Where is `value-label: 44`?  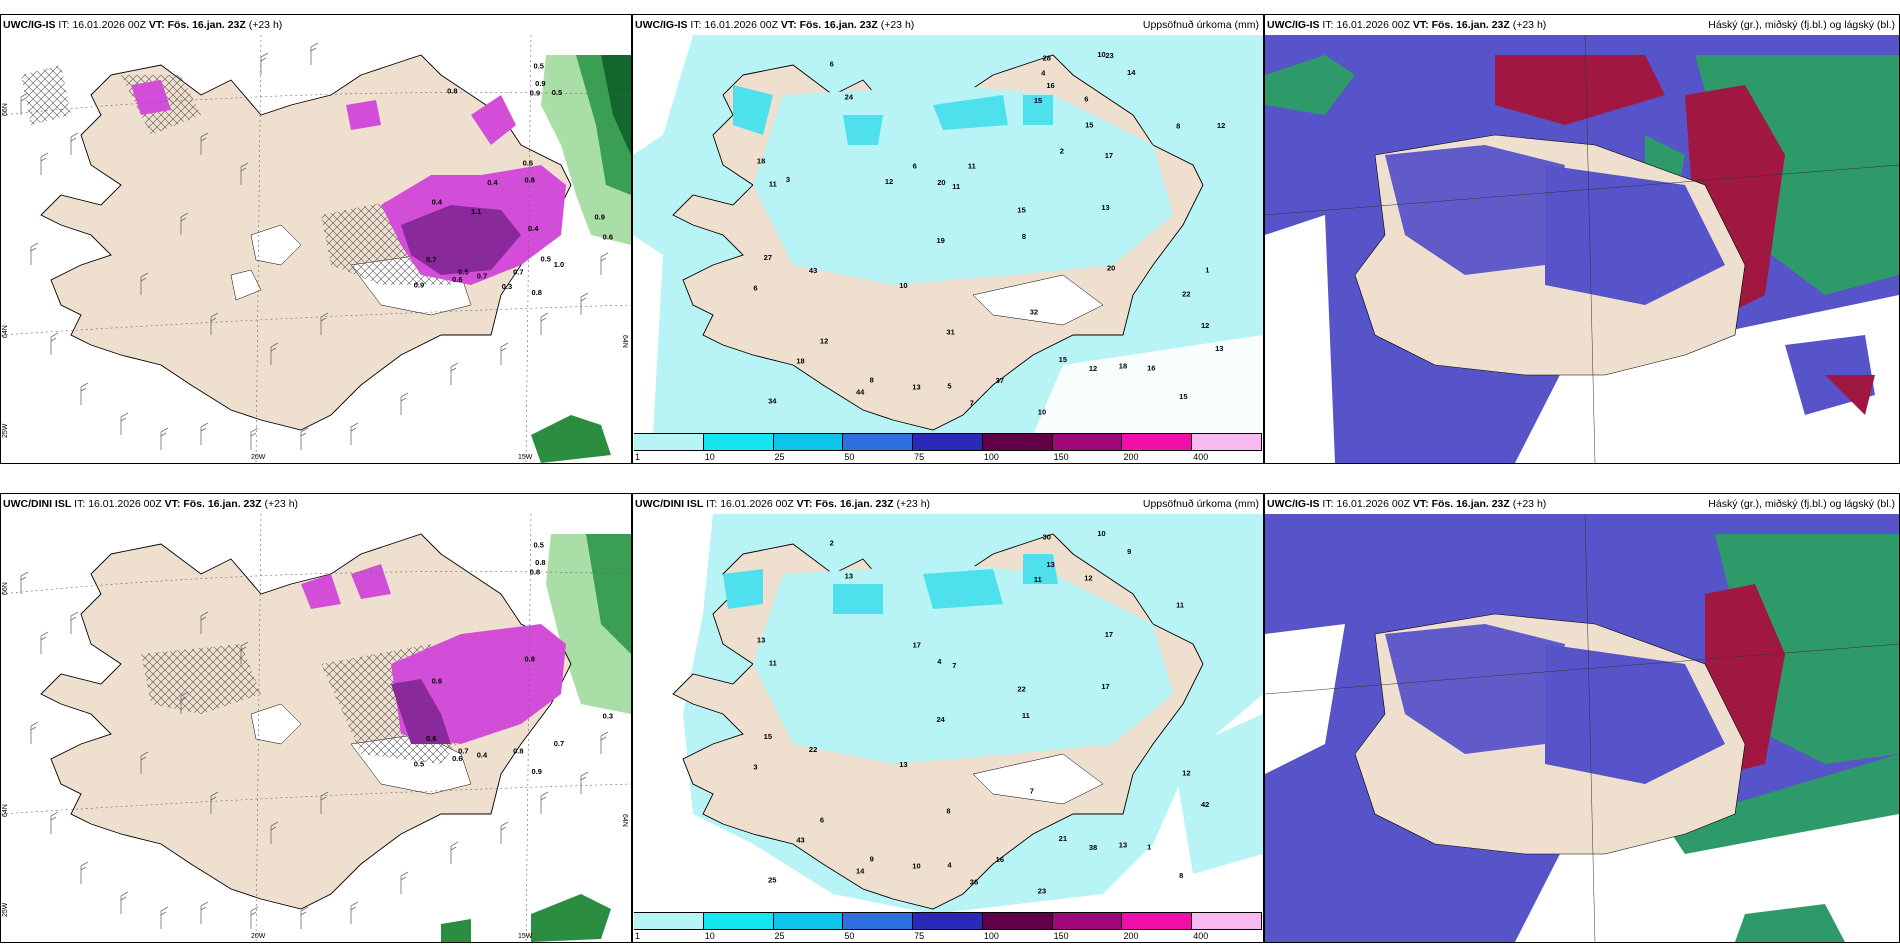 value-label: 44 is located at coordinates (860, 392).